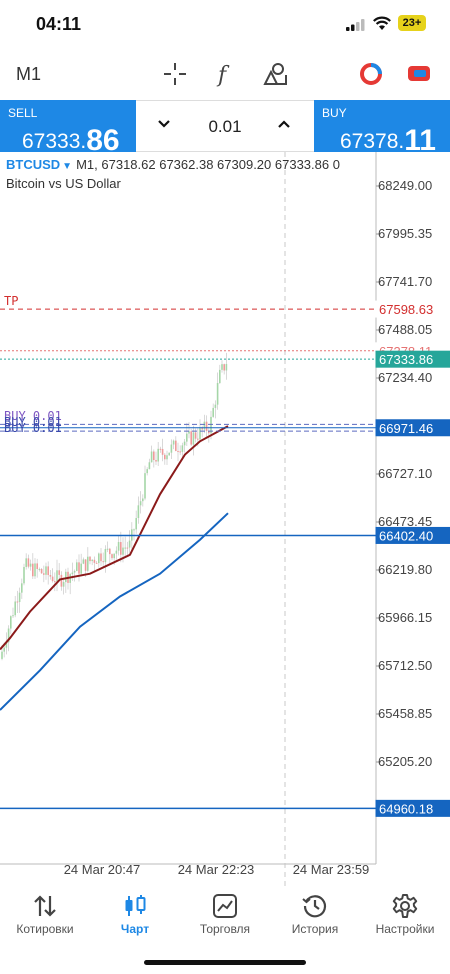 The image size is (450, 974). What do you see at coordinates (11, 301) in the screenshot?
I see `take-profit-label: TP` at bounding box center [11, 301].